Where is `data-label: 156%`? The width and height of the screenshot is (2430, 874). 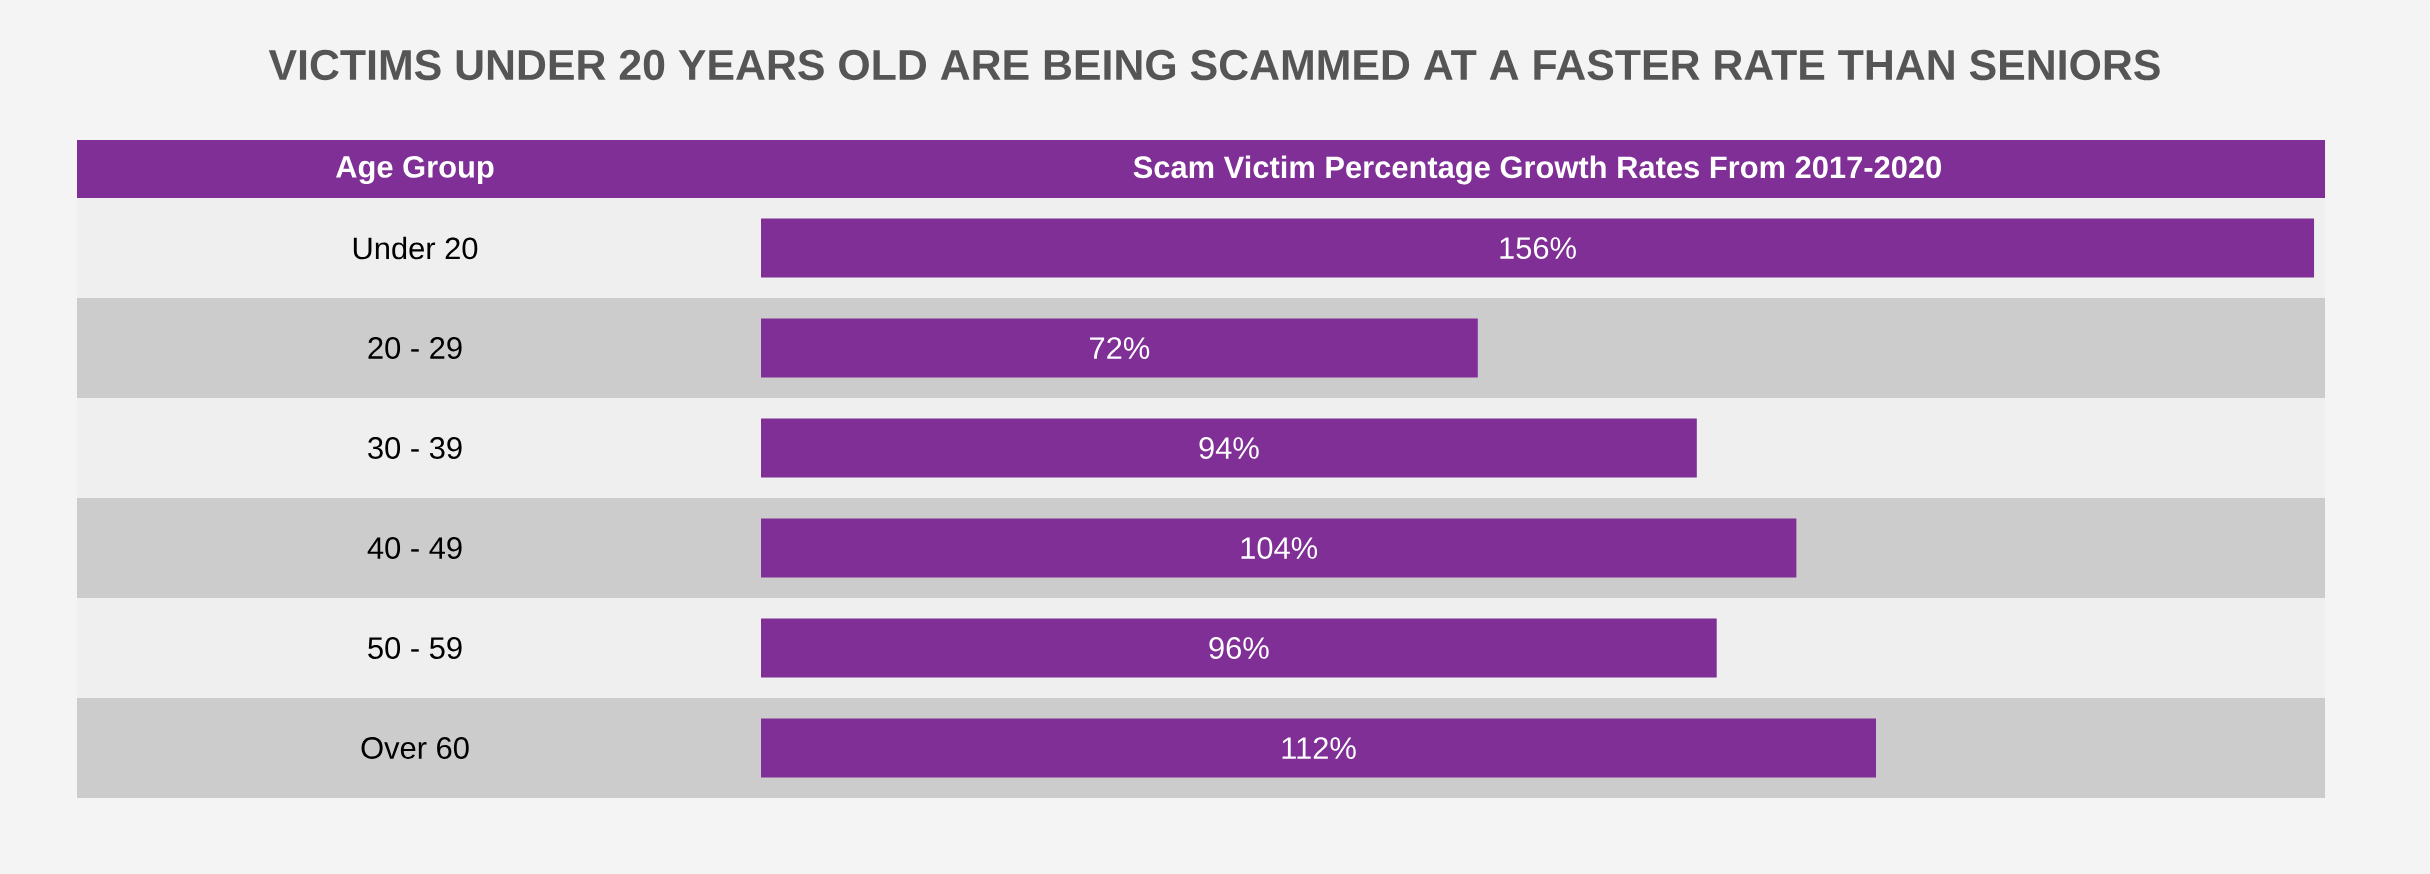
data-label: 156% is located at coordinates (1538, 248).